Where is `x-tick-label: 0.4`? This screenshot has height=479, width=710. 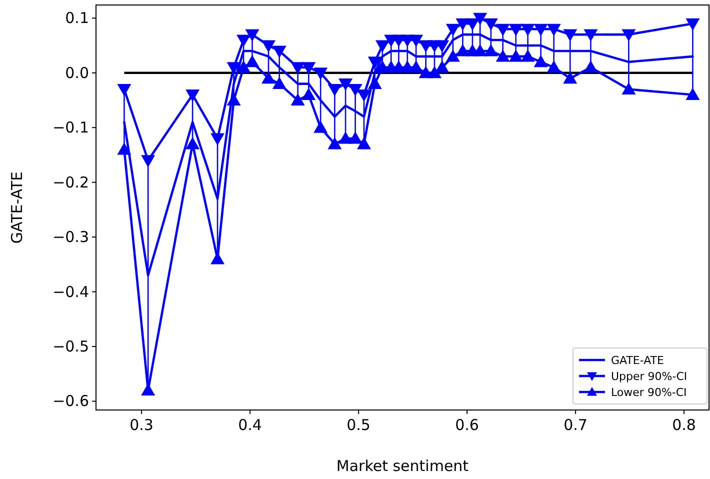 x-tick-label: 0.4 is located at coordinates (250, 425).